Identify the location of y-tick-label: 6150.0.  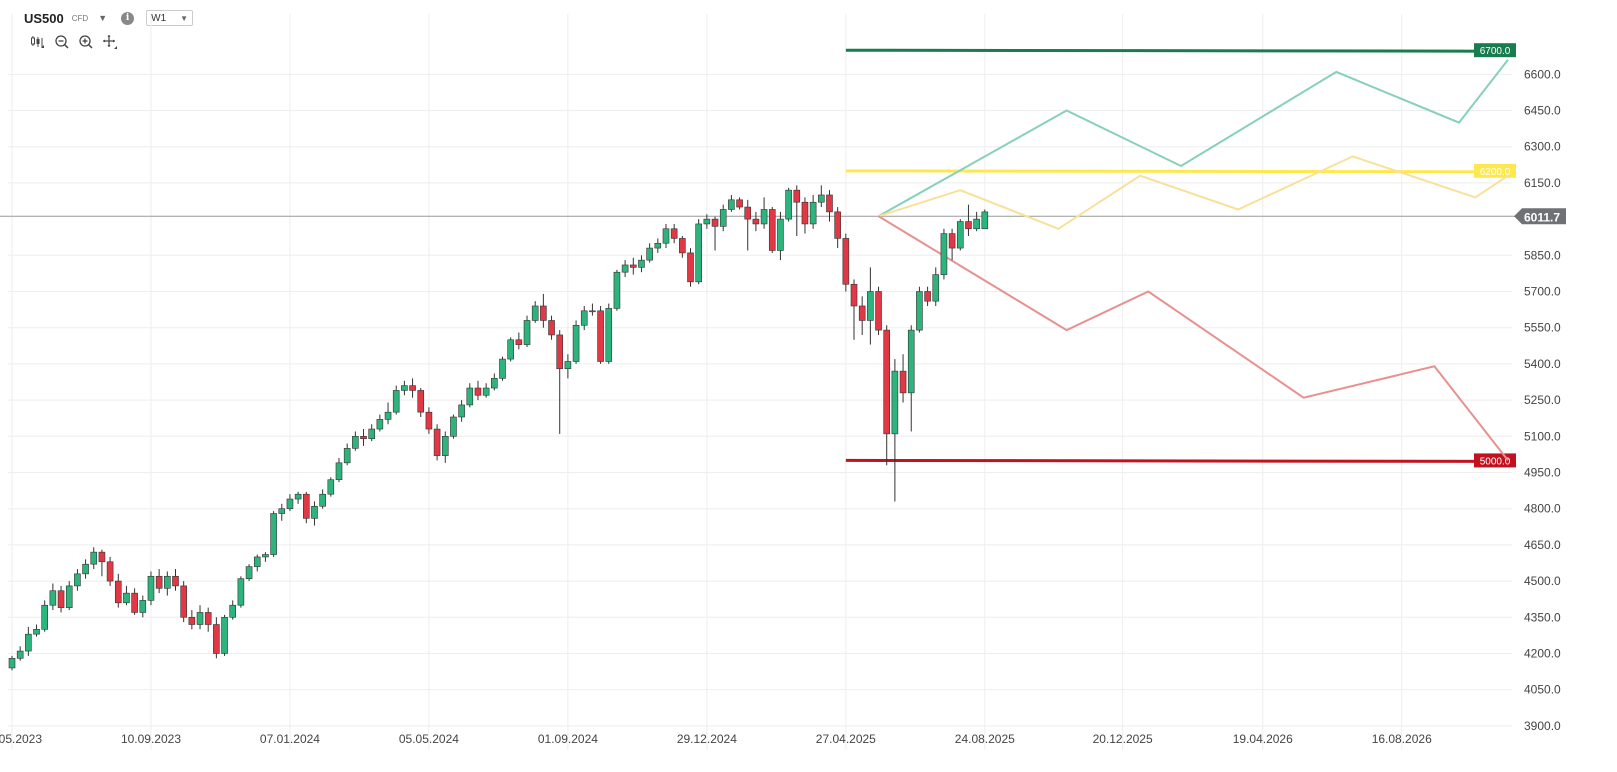
(1542, 183).